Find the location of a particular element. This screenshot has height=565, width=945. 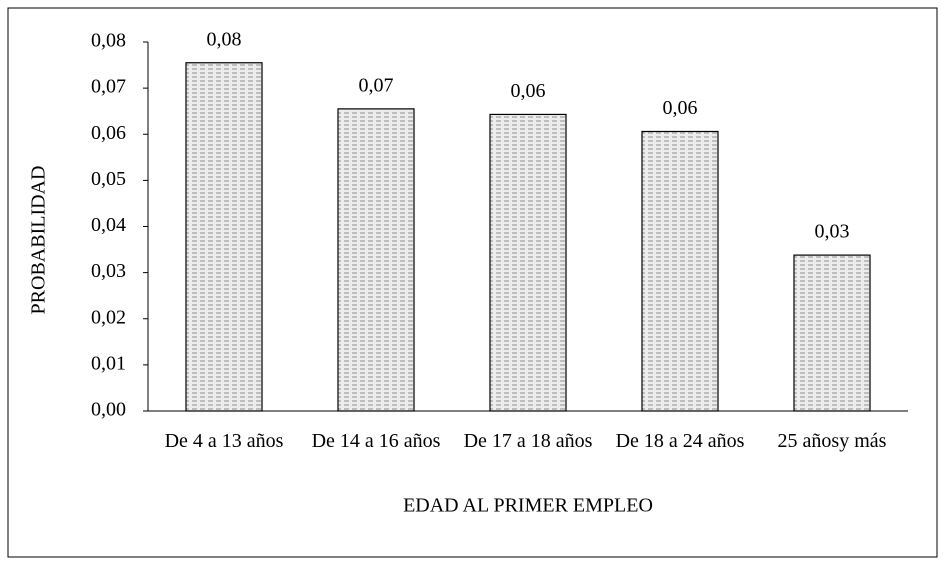

x-tick-label: De 4 a 13 años is located at coordinates (224, 441).